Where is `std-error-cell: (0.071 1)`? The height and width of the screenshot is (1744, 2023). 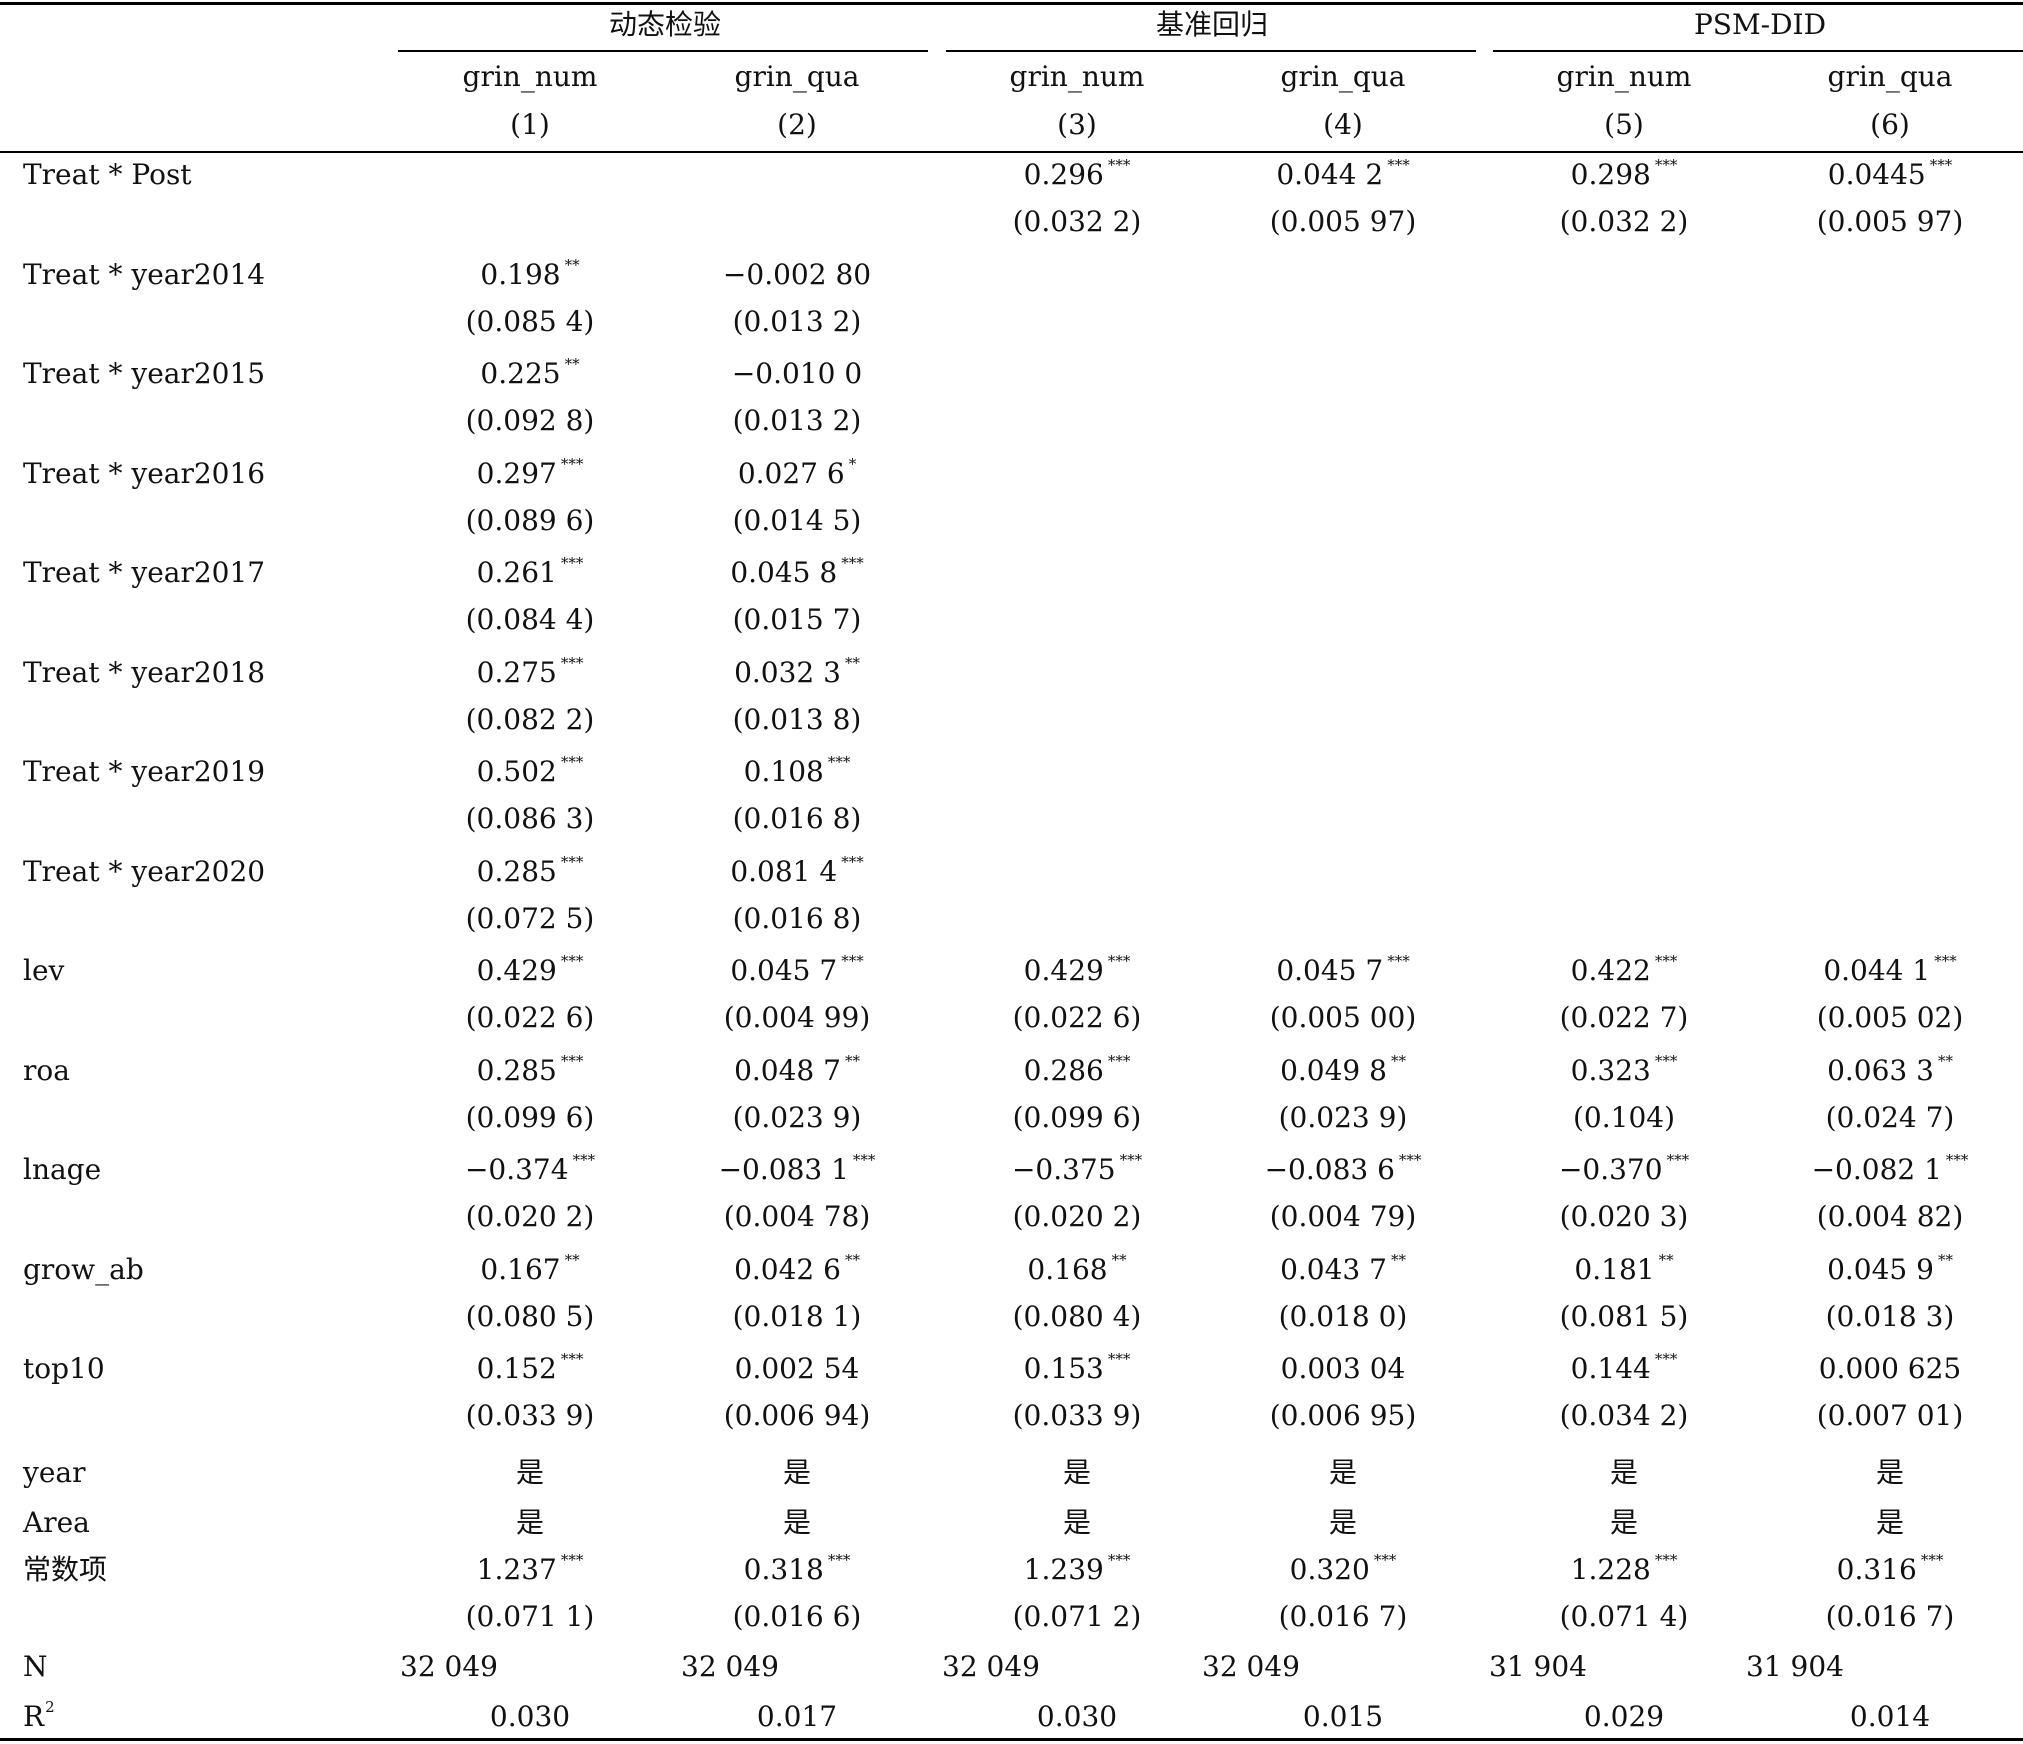
std-error-cell: (0.071 1) is located at coordinates (530, 1616).